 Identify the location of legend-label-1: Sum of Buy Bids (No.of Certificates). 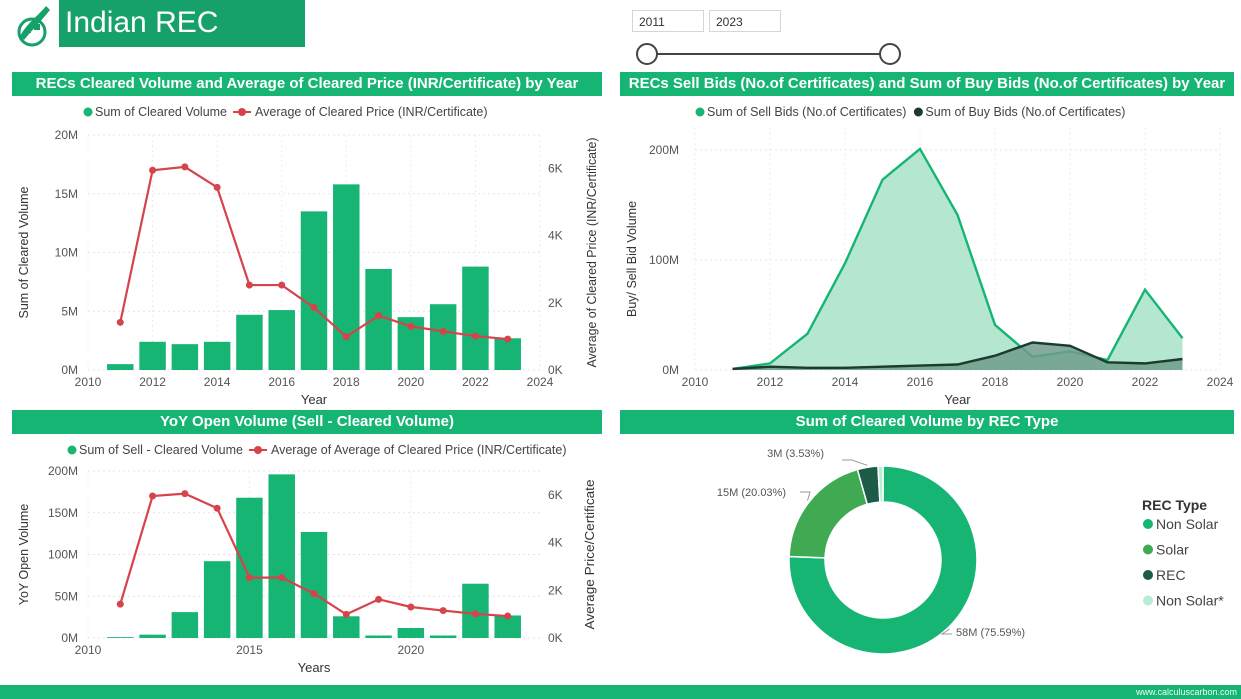
(1025, 112).